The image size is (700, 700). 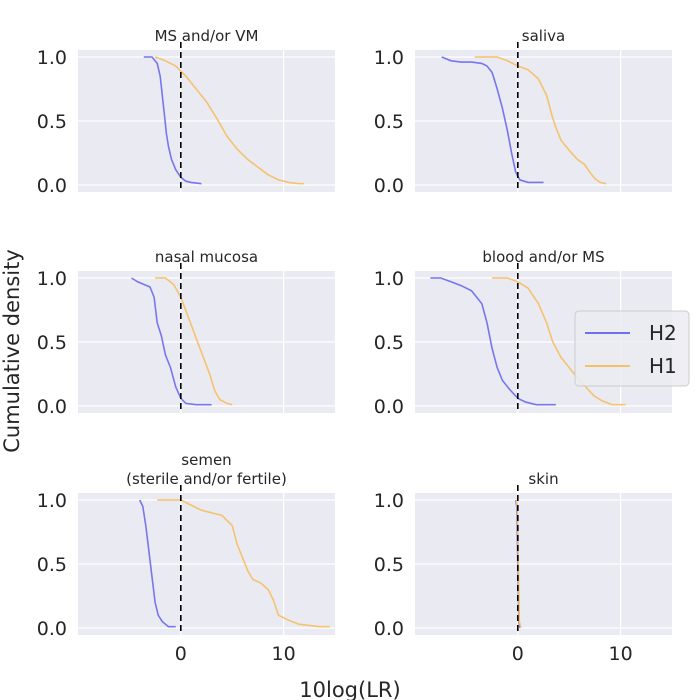 I want to click on legend-h2-label: H2, so click(x=663, y=333).